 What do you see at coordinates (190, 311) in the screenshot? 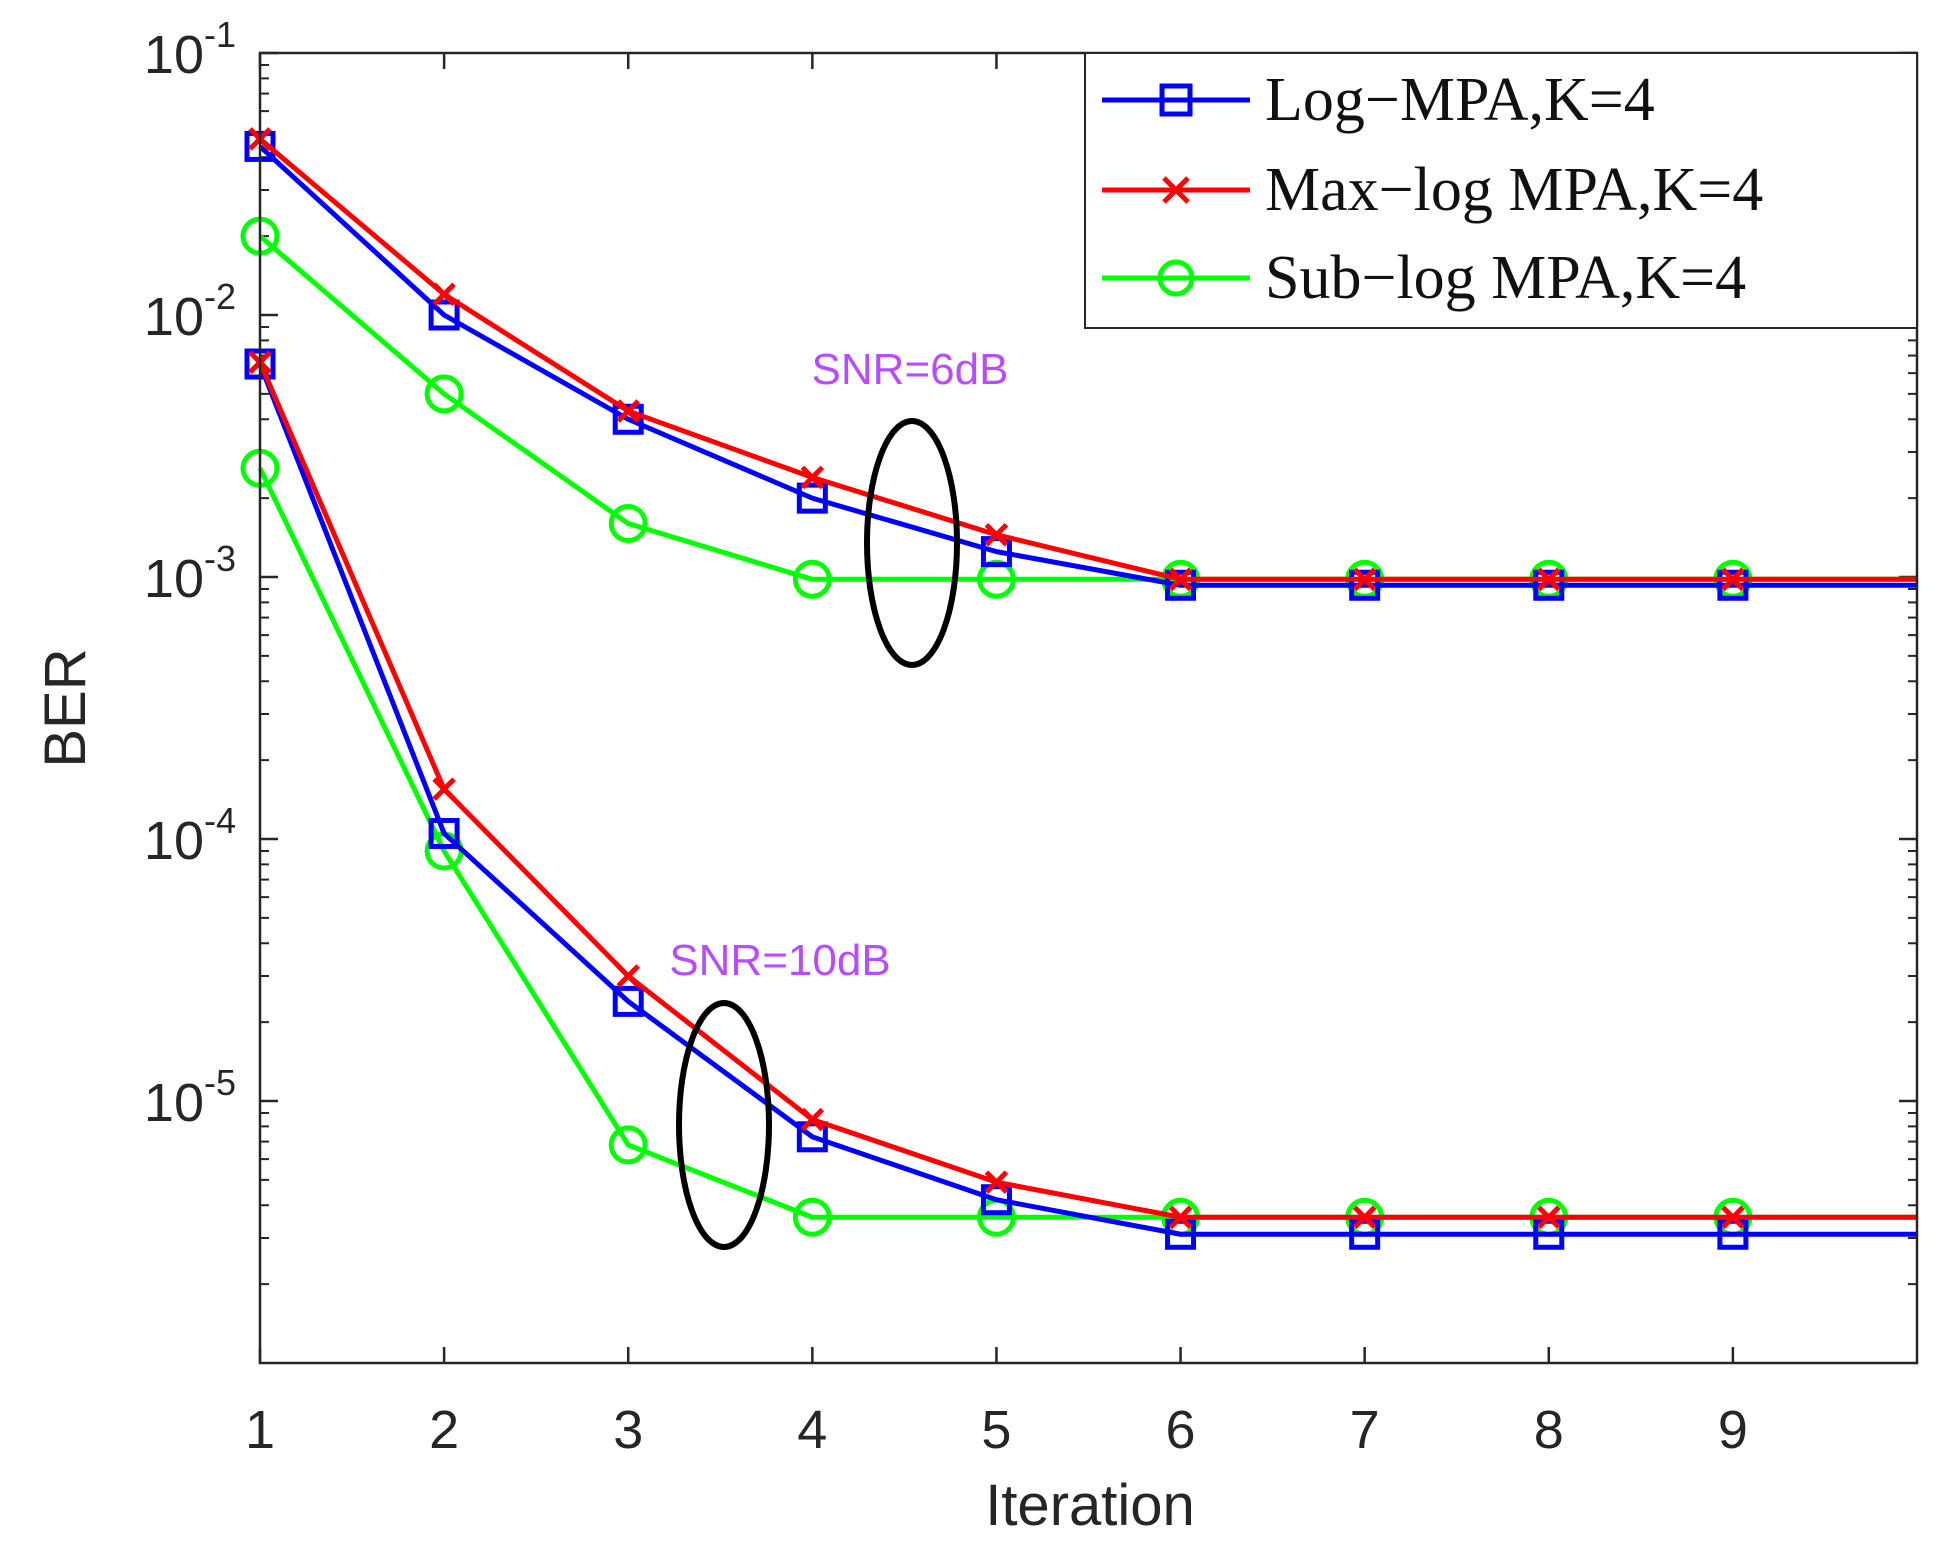
I see `y-tick-label: 10⁻²` at bounding box center [190, 311].